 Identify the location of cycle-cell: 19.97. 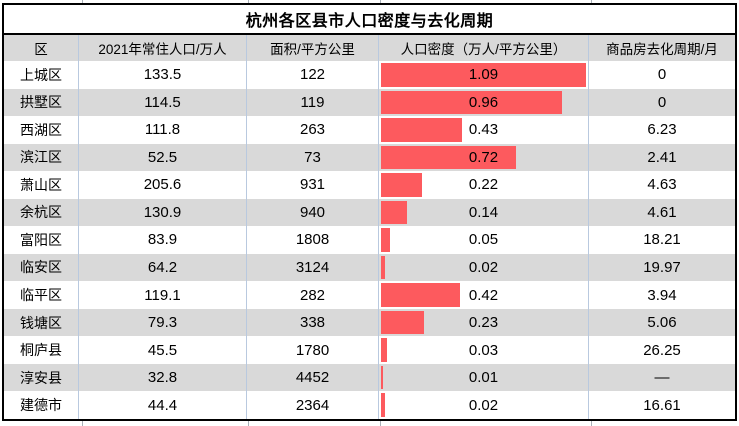
(662, 267).